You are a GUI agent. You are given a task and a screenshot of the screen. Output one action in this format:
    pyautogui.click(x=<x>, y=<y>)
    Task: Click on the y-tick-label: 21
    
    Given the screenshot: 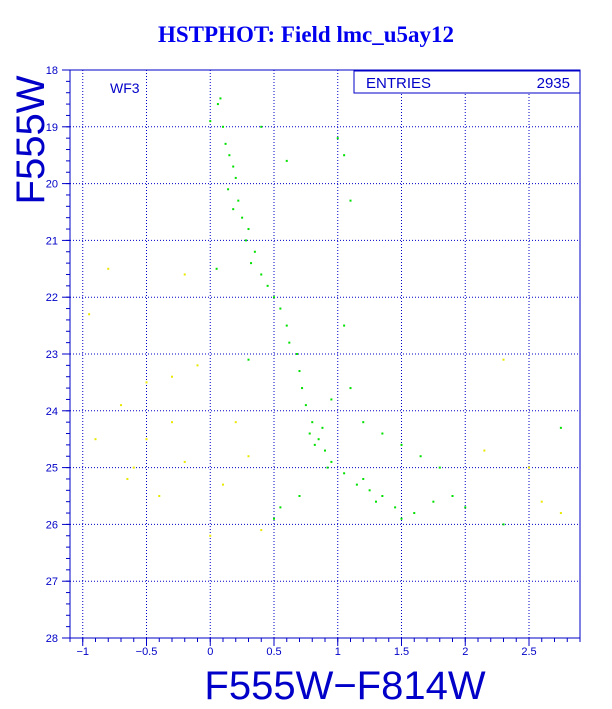 What is the action you would take?
    pyautogui.click(x=52, y=241)
    